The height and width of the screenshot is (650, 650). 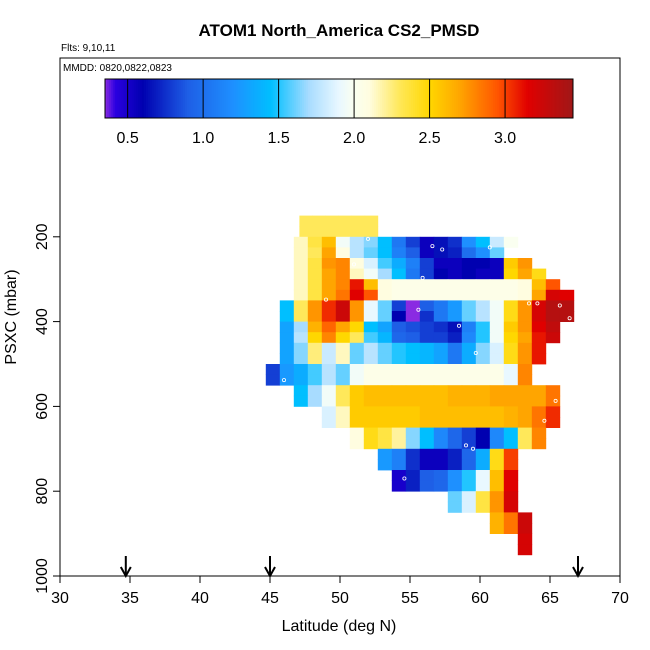 What do you see at coordinates (429, 138) in the screenshot?
I see `colorbar-tick-label: 2.5` at bounding box center [429, 138].